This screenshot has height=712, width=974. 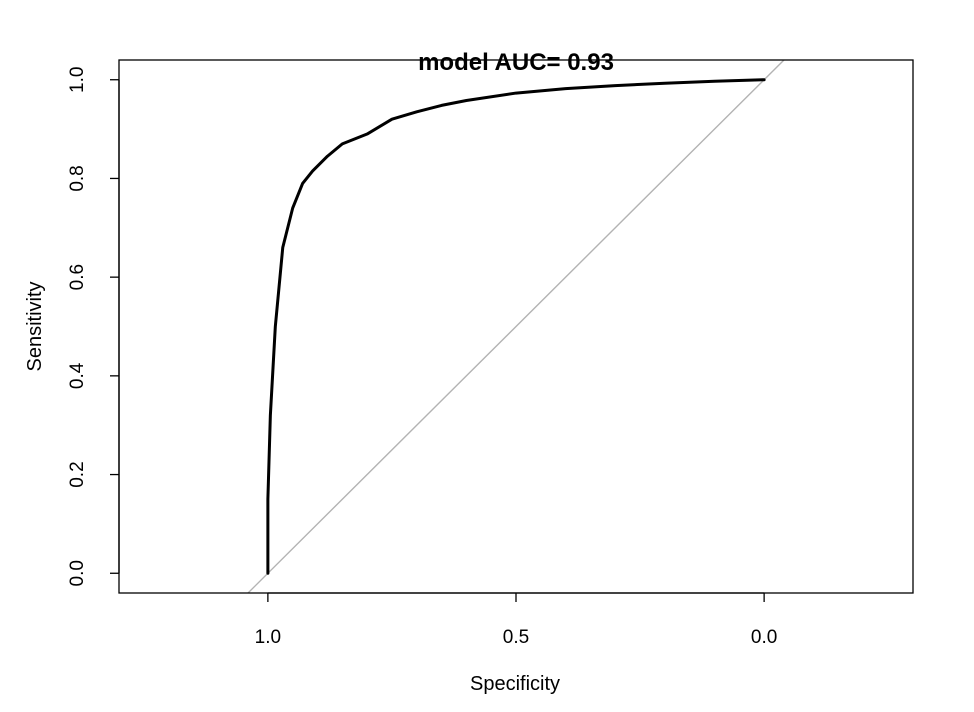 I want to click on y-tick-label: 0.2, so click(x=77, y=474).